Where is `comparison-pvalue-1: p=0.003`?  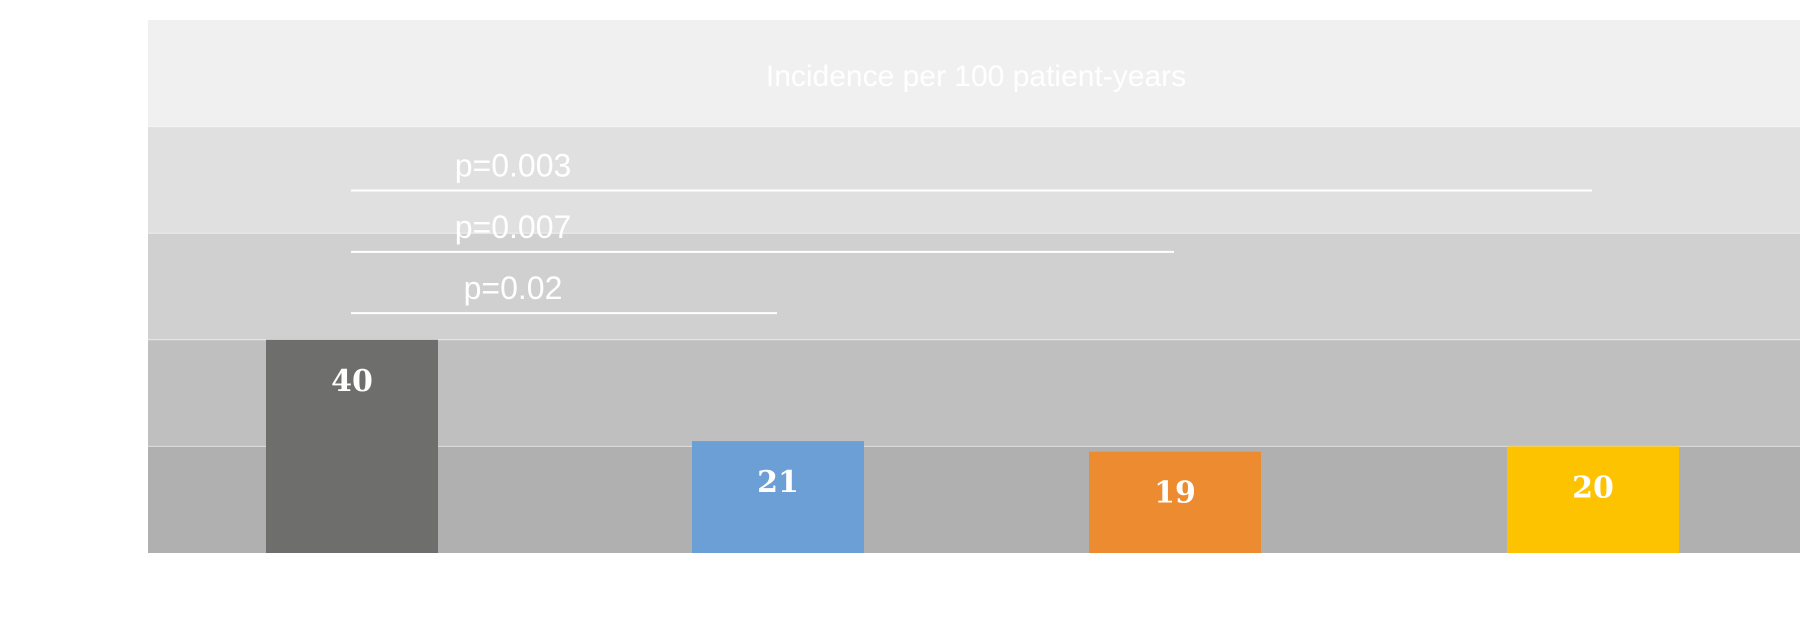
comparison-pvalue-1: p=0.003 is located at coordinates (513, 166).